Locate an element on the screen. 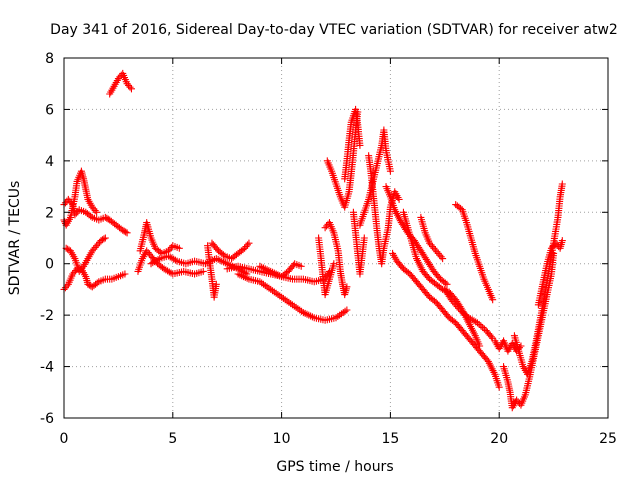 Image resolution: width=640 pixels, height=480 pixels. series-track-ac is located at coordinates (538, 279).